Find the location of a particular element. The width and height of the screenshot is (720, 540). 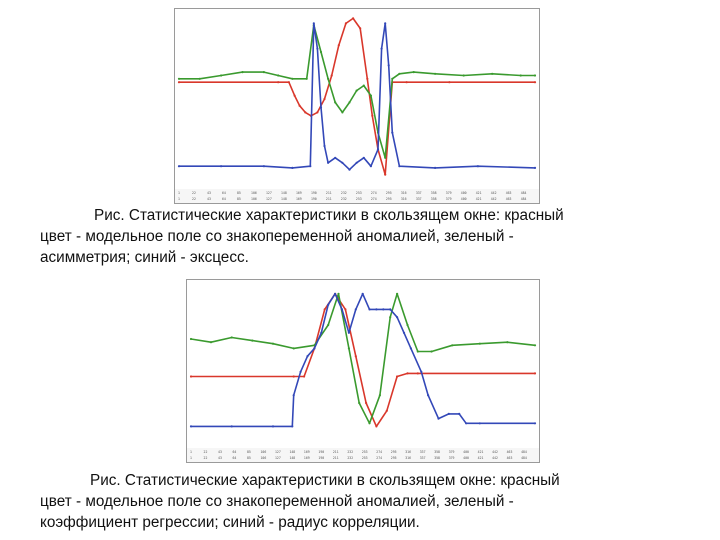

x-tick-label-2a-15: 316 is located at coordinates (408, 452).